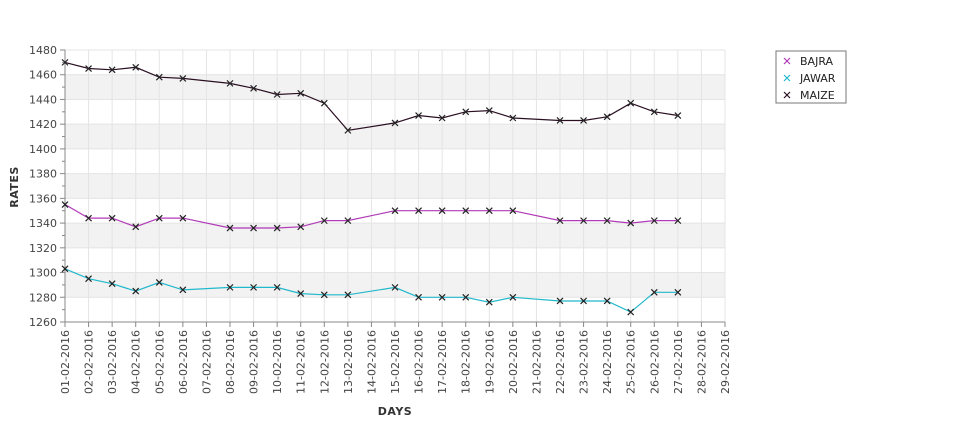 The image size is (975, 433). What do you see at coordinates (631, 362) in the screenshot?
I see `x-tick-label: 25-02-2016` at bounding box center [631, 362].